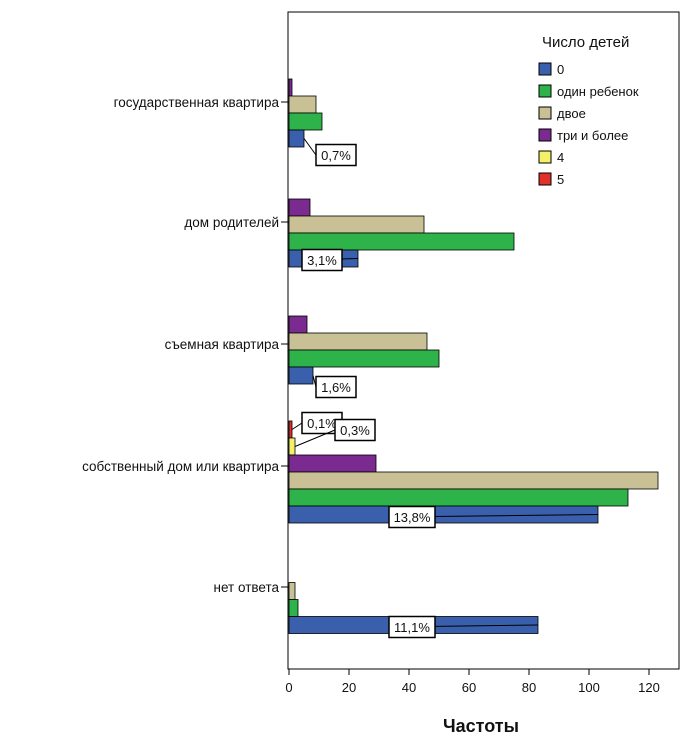 This screenshot has height=738, width=681. I want to click on legend-label: 5, so click(560, 179).